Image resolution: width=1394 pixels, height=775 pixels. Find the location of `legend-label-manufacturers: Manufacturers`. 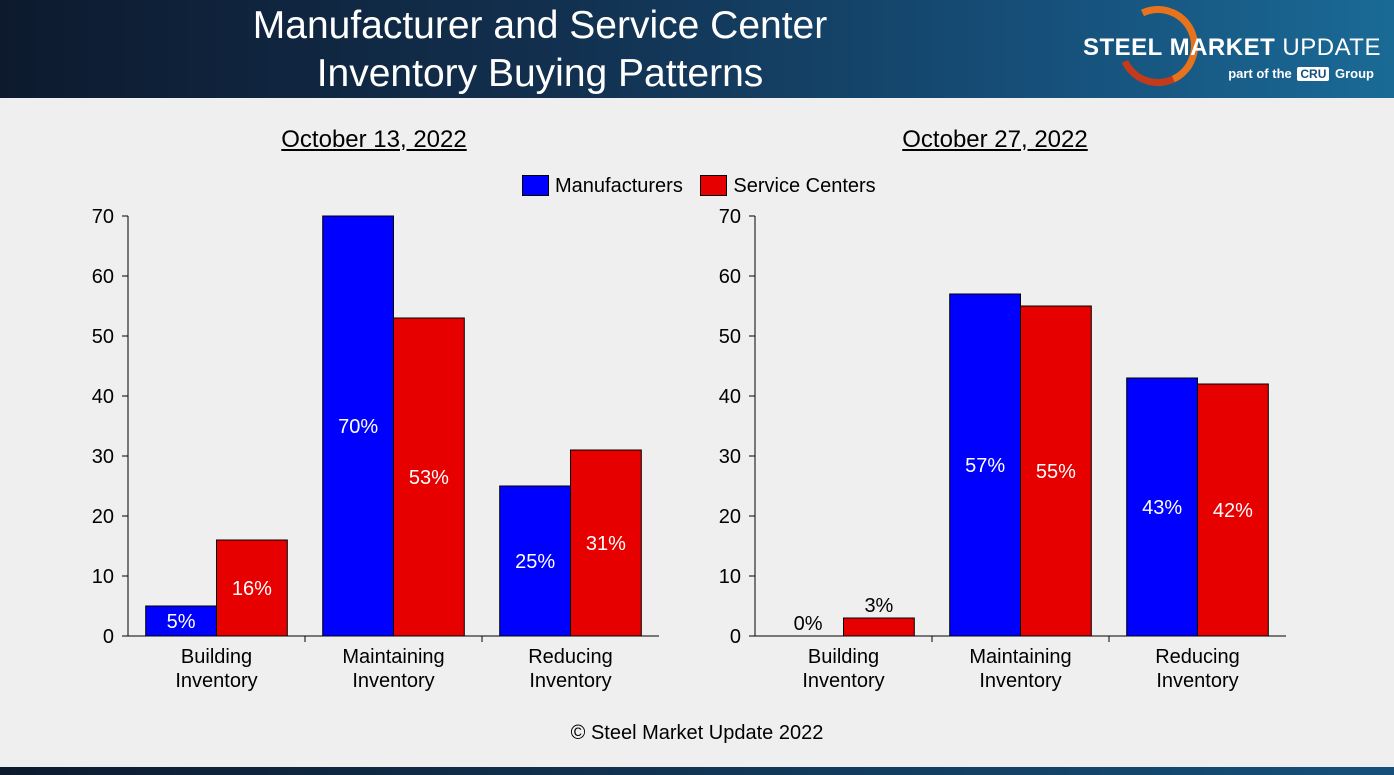

legend-label-manufacturers: Manufacturers is located at coordinates (619, 186).